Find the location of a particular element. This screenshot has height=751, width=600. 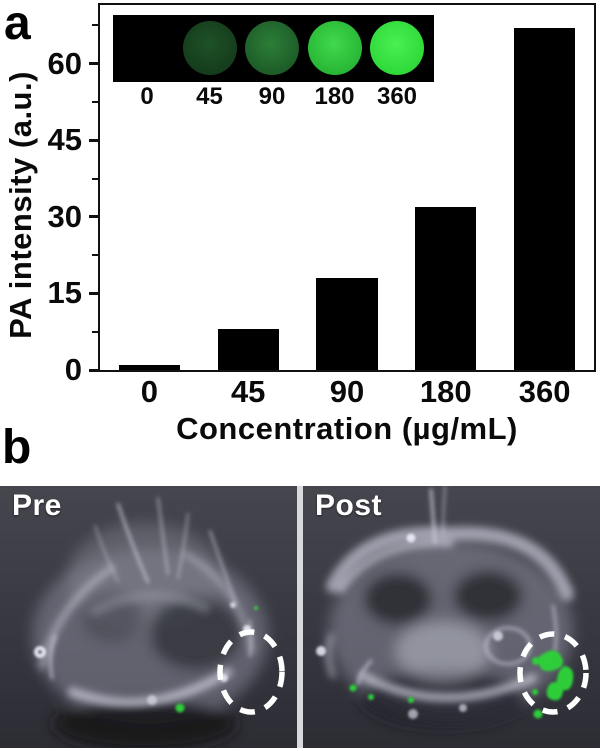

x-axis-title: Concentration (µg/mL) is located at coordinates (347, 428).